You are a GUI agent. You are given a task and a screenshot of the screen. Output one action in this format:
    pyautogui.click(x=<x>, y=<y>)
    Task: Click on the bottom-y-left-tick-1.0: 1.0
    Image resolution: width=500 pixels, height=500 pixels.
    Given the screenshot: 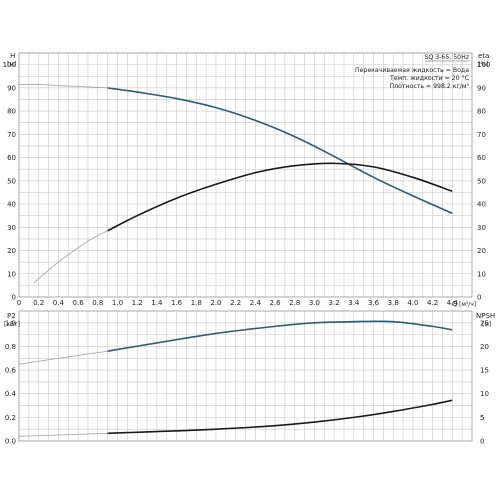 What is the action you would take?
    pyautogui.click(x=10, y=323)
    